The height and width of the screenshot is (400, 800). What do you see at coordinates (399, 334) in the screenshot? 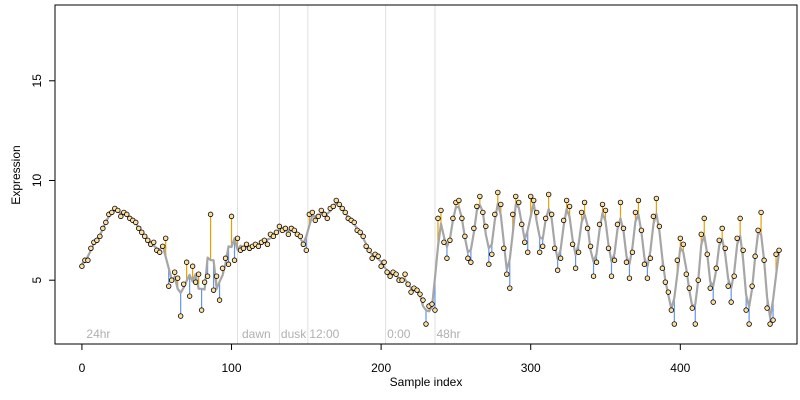
I see `region-label: 0:00` at bounding box center [399, 334].